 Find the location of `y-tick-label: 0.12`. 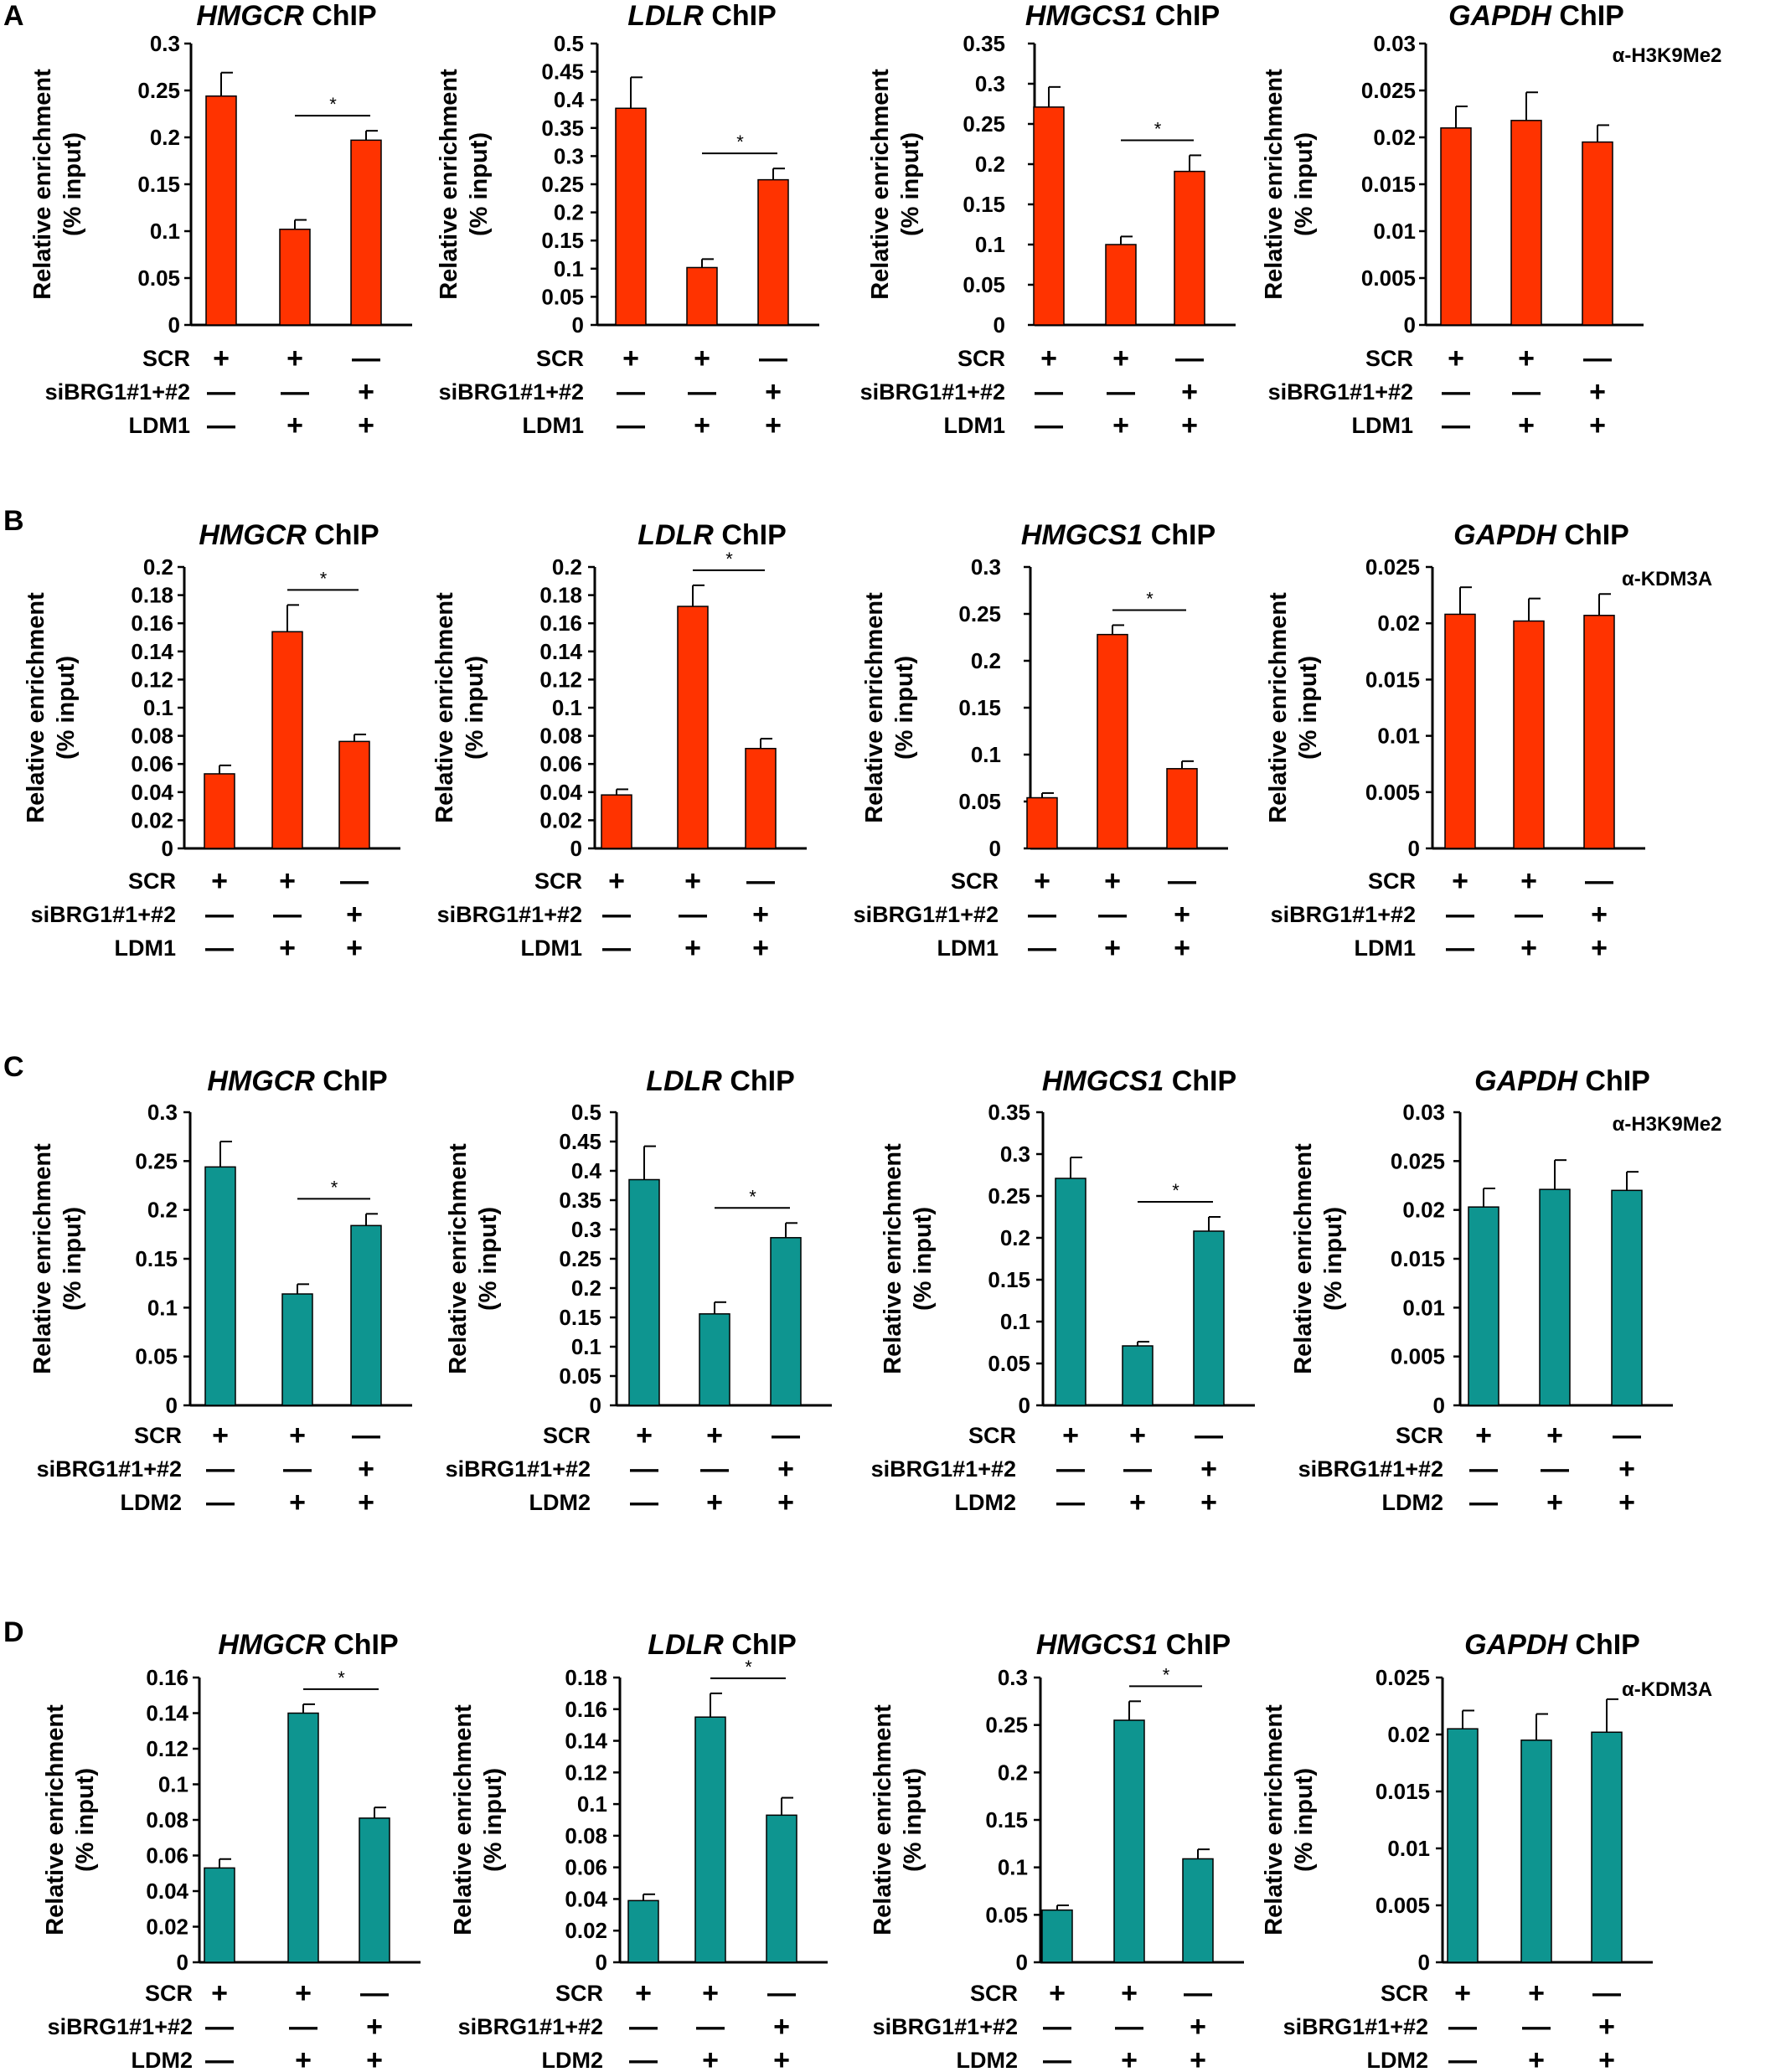

y-tick-label: 0.12 is located at coordinates (561, 679).